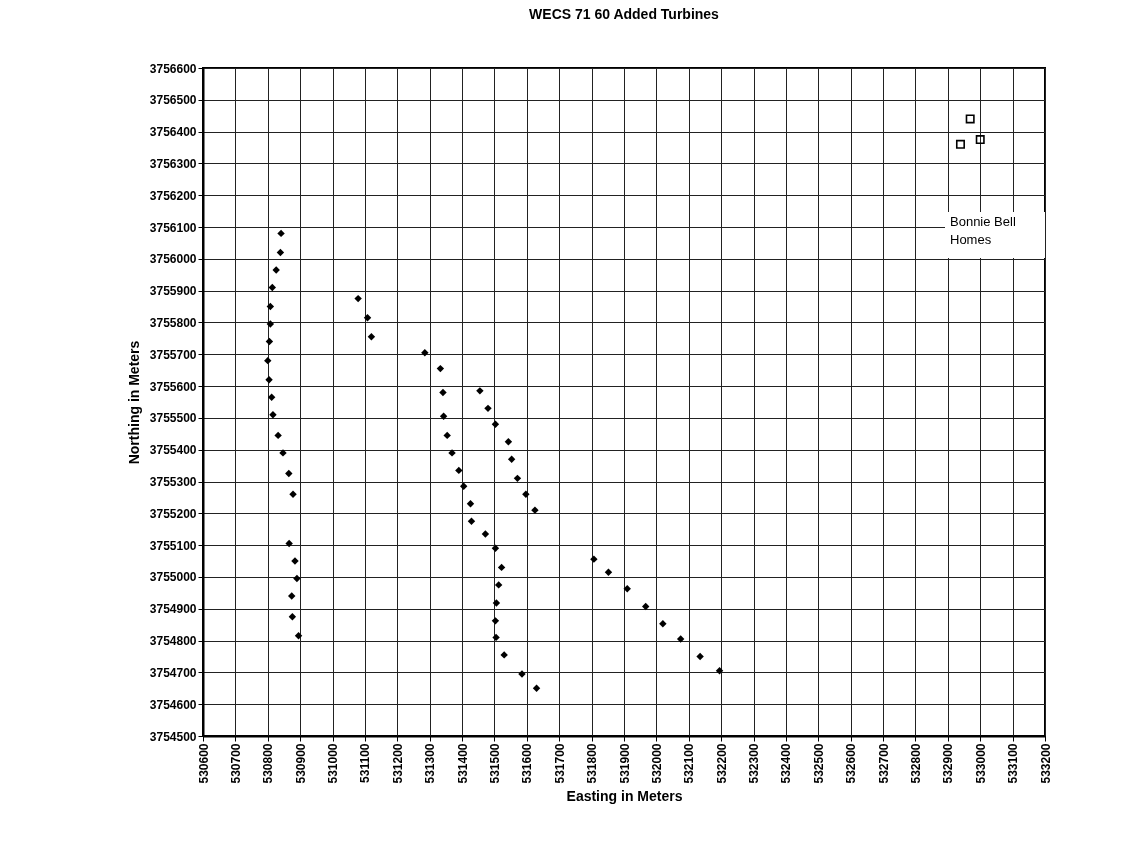 Image resolution: width=1125 pixels, height=861 pixels. Describe the element at coordinates (173, 132) in the screenshot. I see `y-tick-label: 3756400` at that location.